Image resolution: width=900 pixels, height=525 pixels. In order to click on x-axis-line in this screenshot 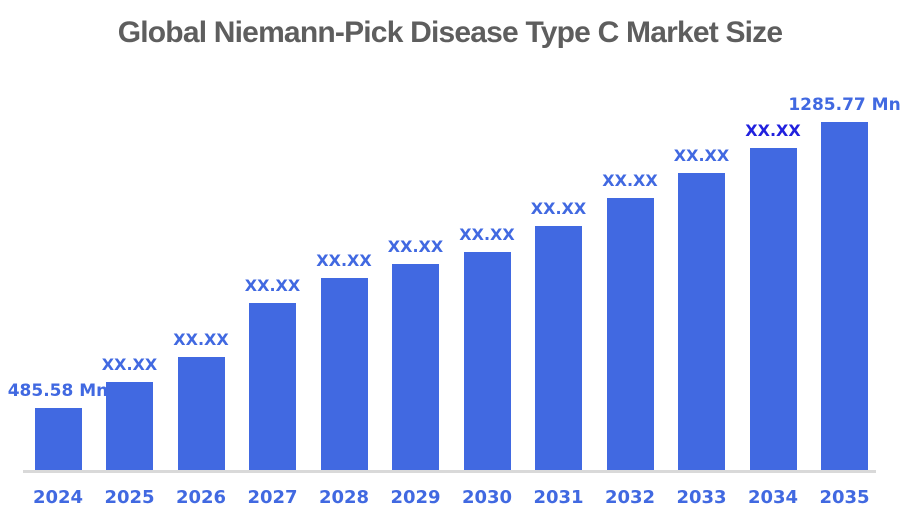, I will do `click(449, 471)`.